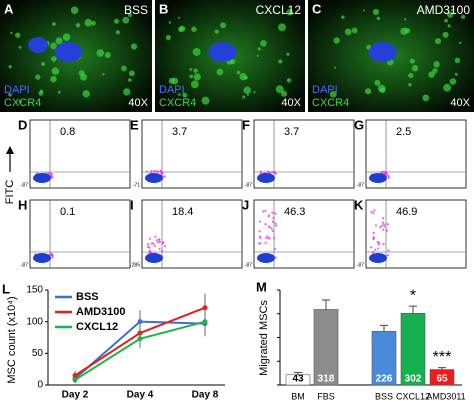 This screenshot has width=474, height=404. What do you see at coordinates (442, 357) in the screenshot?
I see `significance: ***` at bounding box center [442, 357].